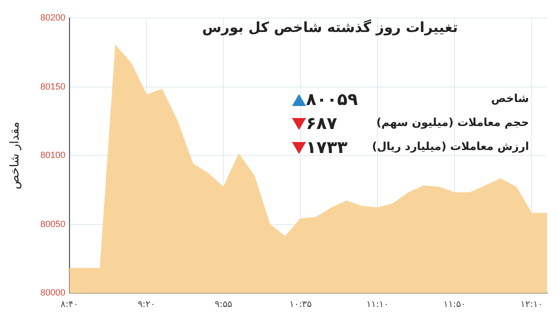  I want to click on x-tick-label: ۱۱:۵۰, so click(454, 305).